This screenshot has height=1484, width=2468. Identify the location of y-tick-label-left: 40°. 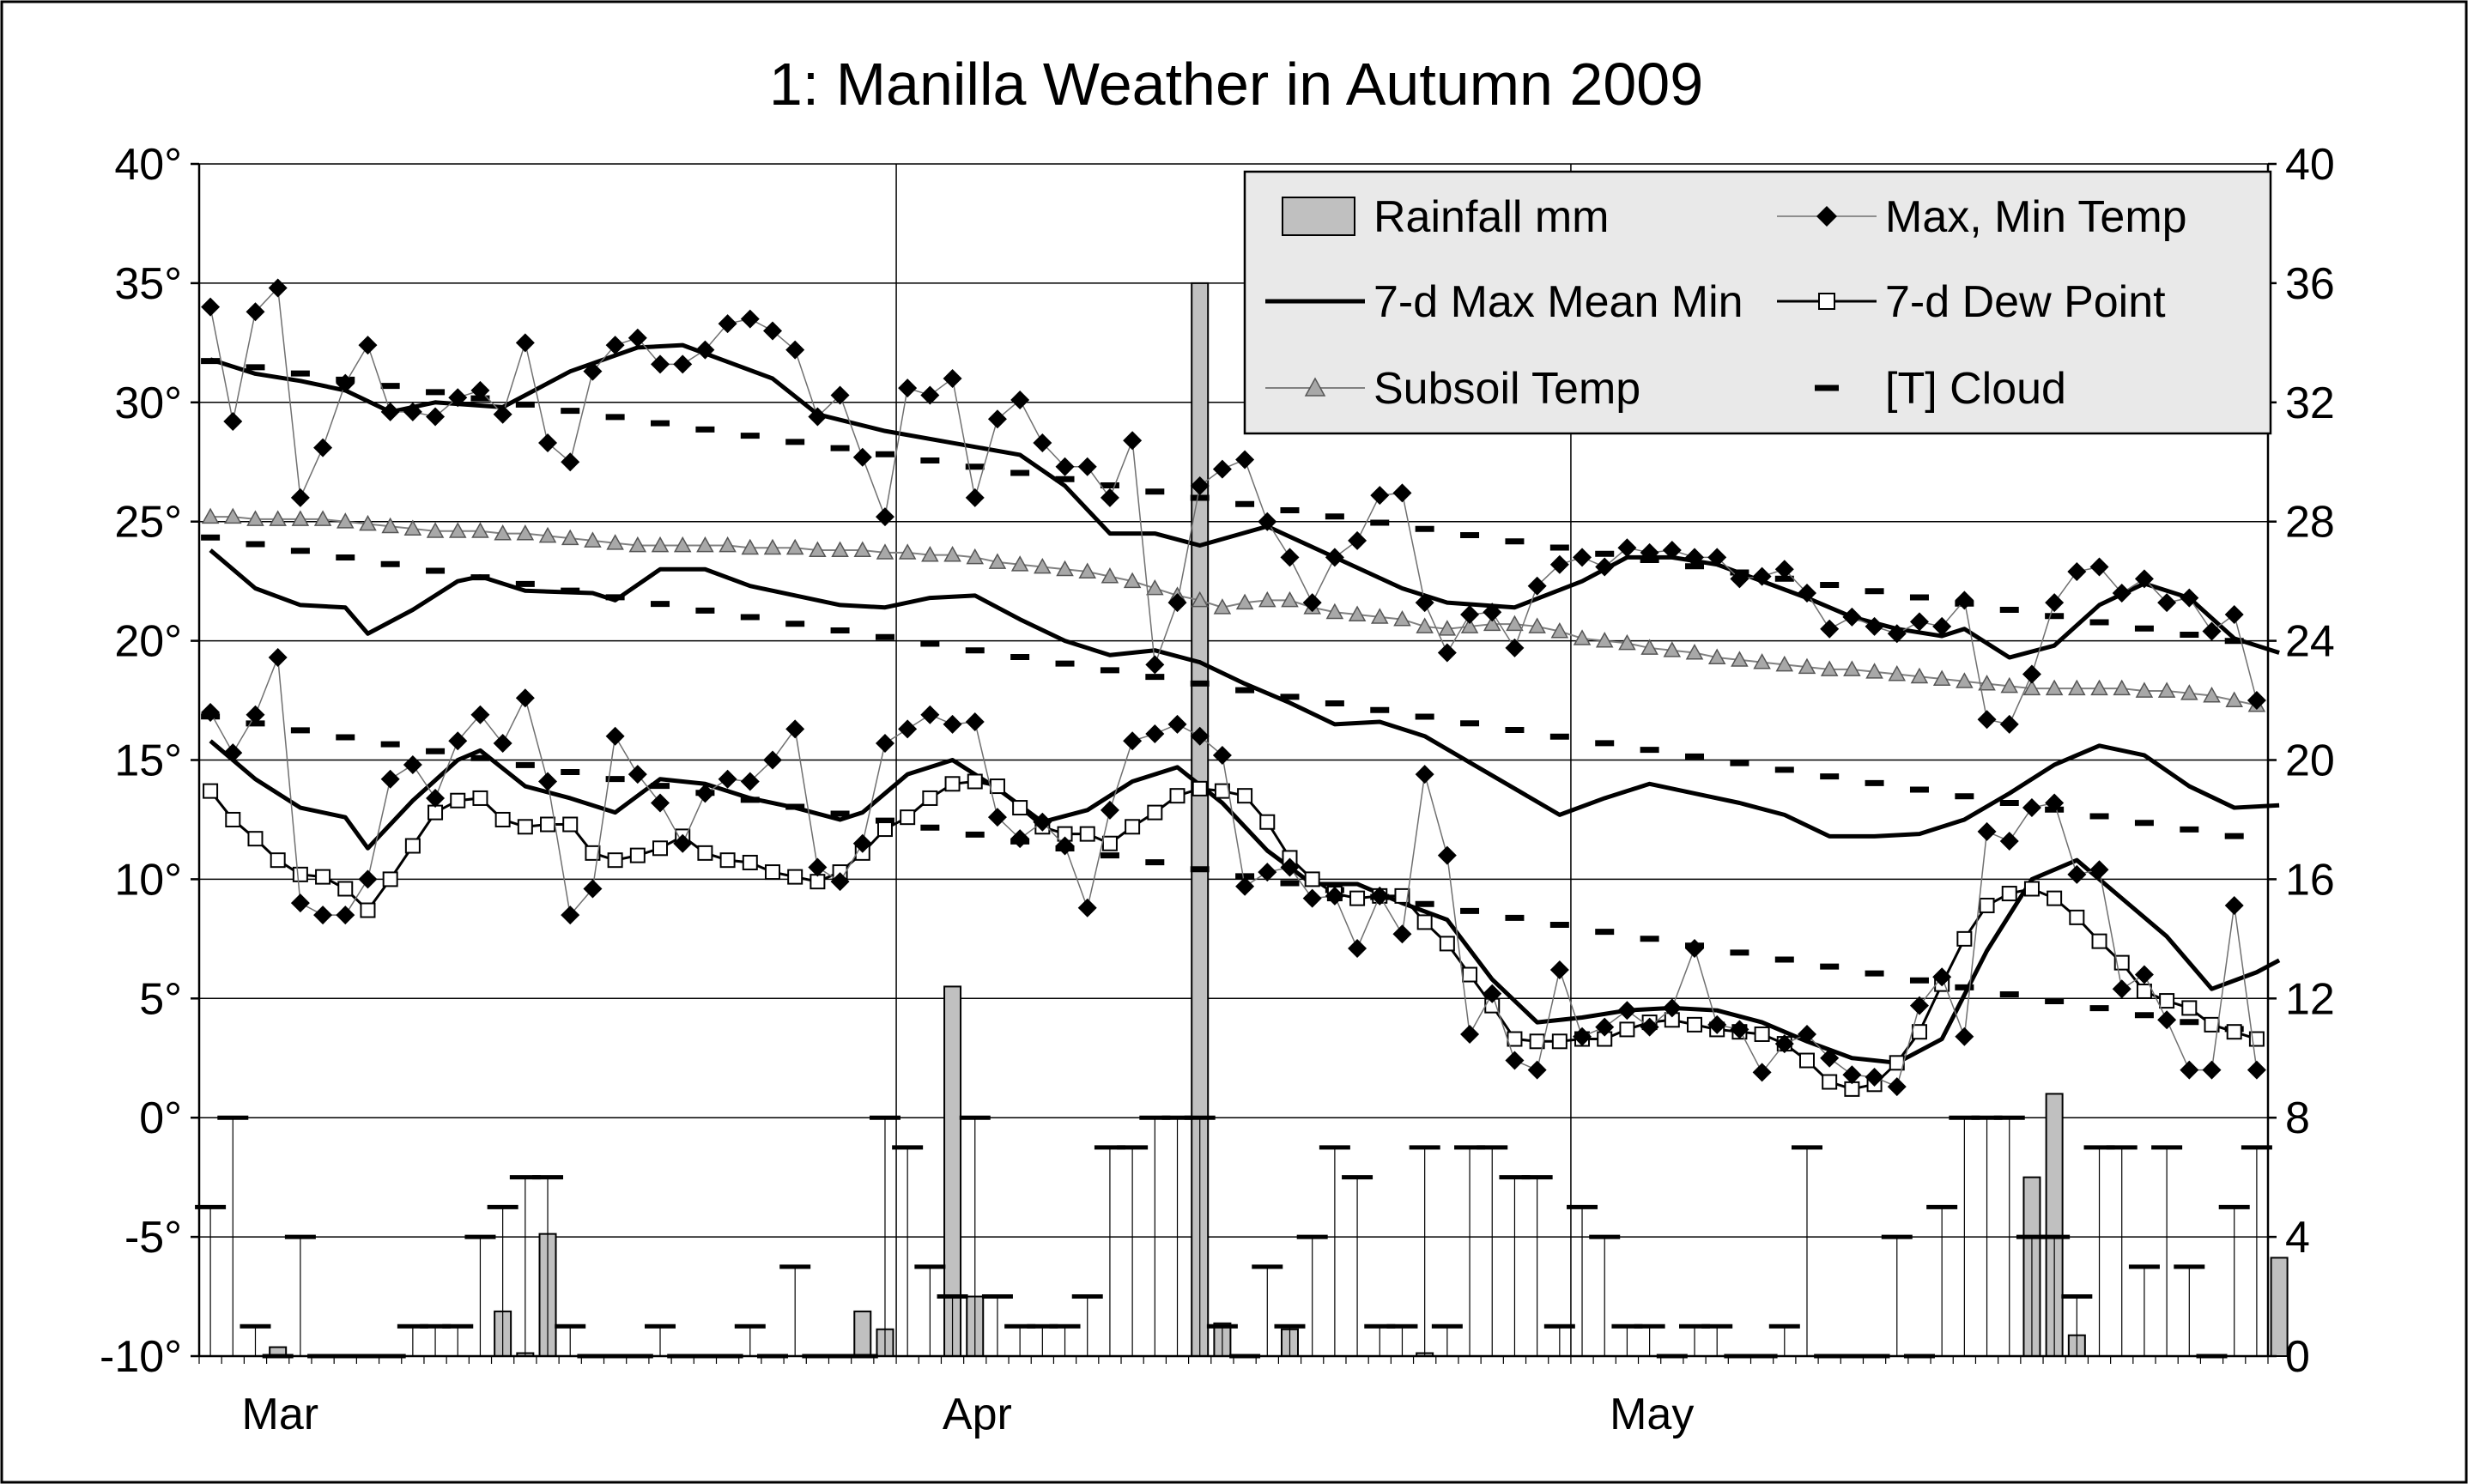
(148, 165).